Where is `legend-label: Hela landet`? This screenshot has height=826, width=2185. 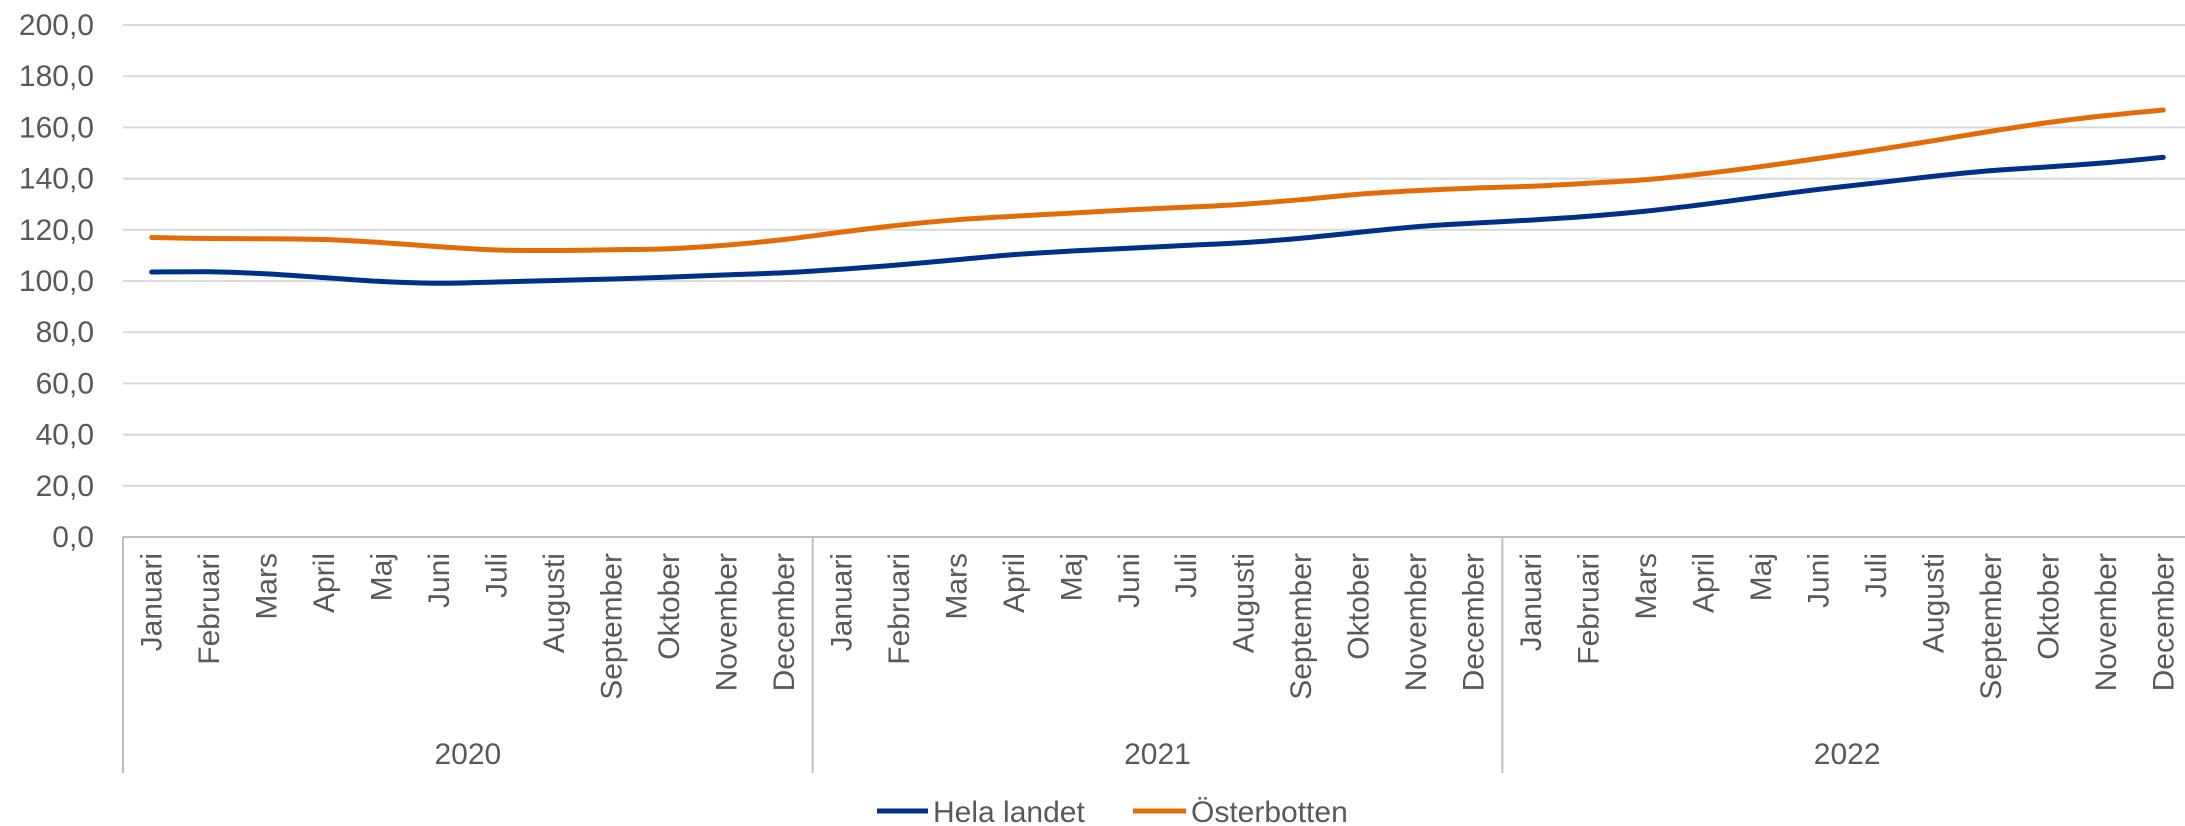
legend-label: Hela landet is located at coordinates (1009, 811).